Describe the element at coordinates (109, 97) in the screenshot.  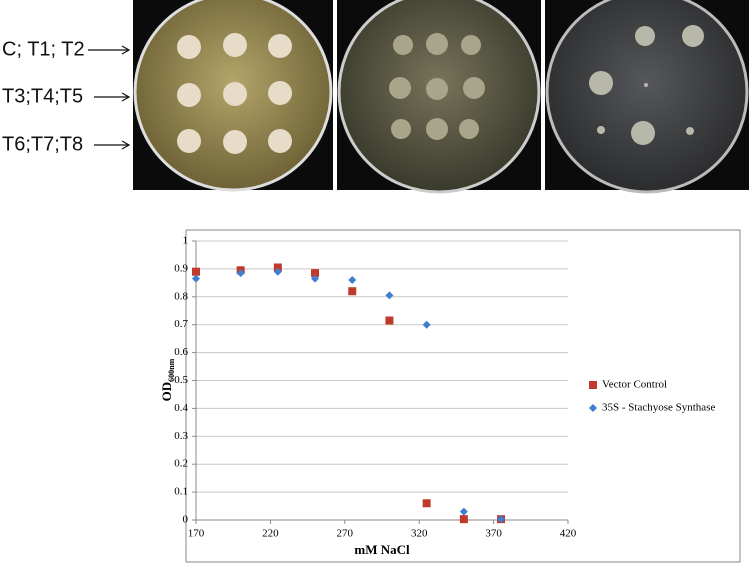
I see `row-labels` at that location.